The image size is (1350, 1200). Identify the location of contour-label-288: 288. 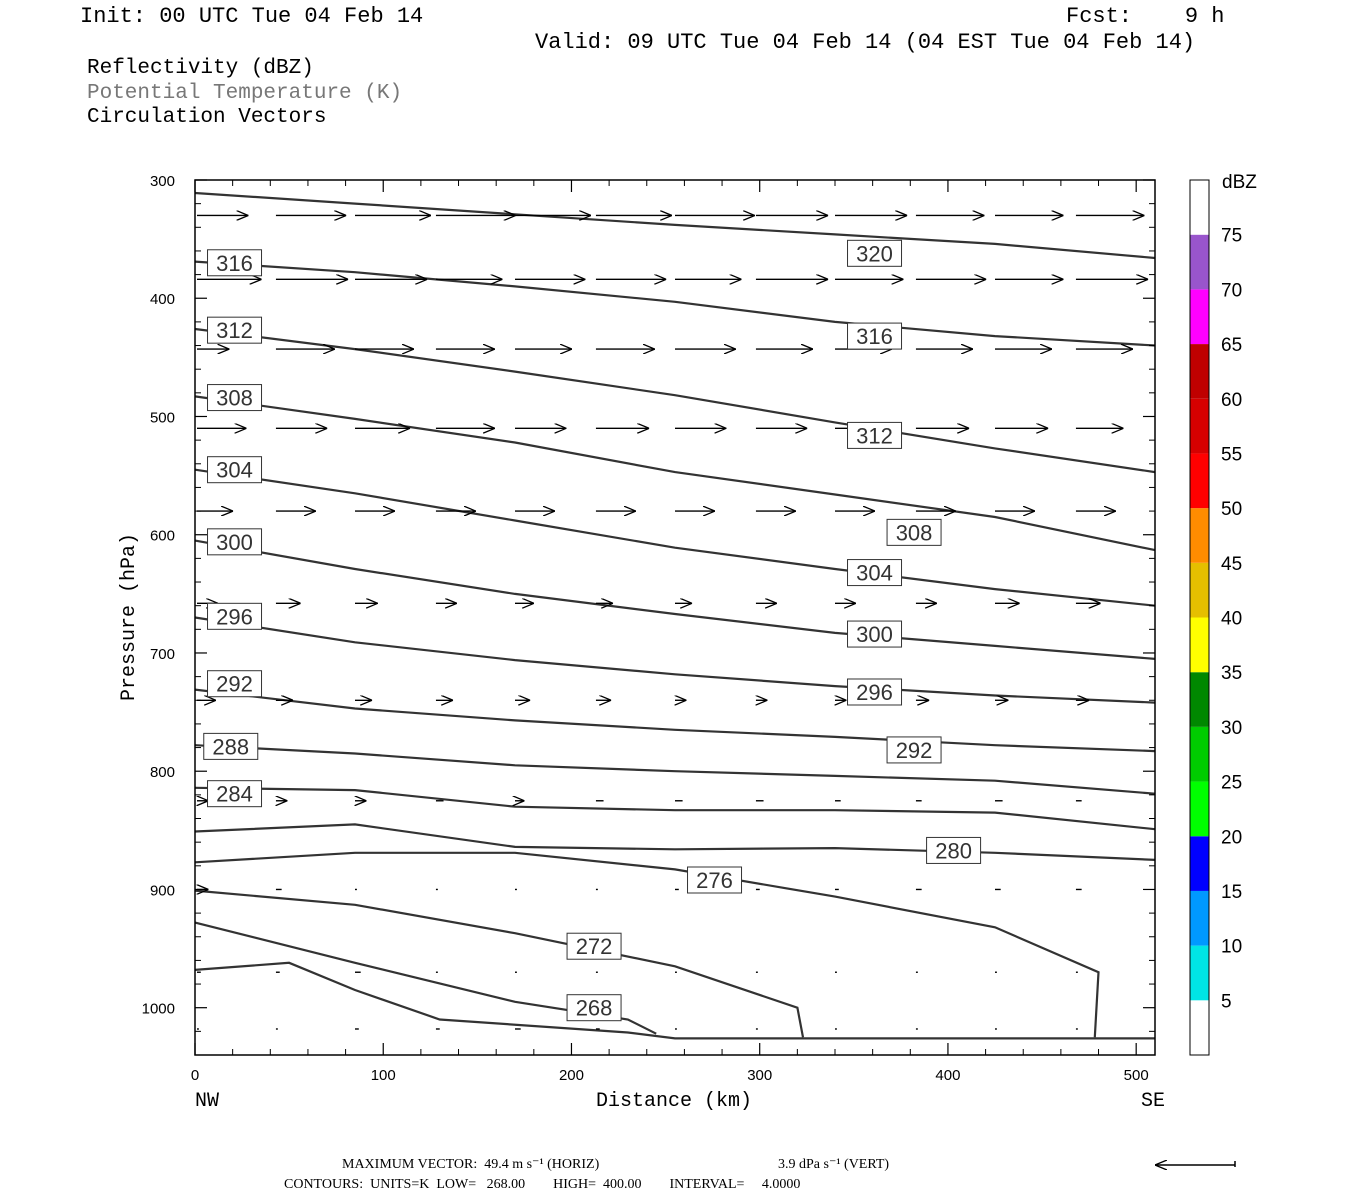
(231, 746).